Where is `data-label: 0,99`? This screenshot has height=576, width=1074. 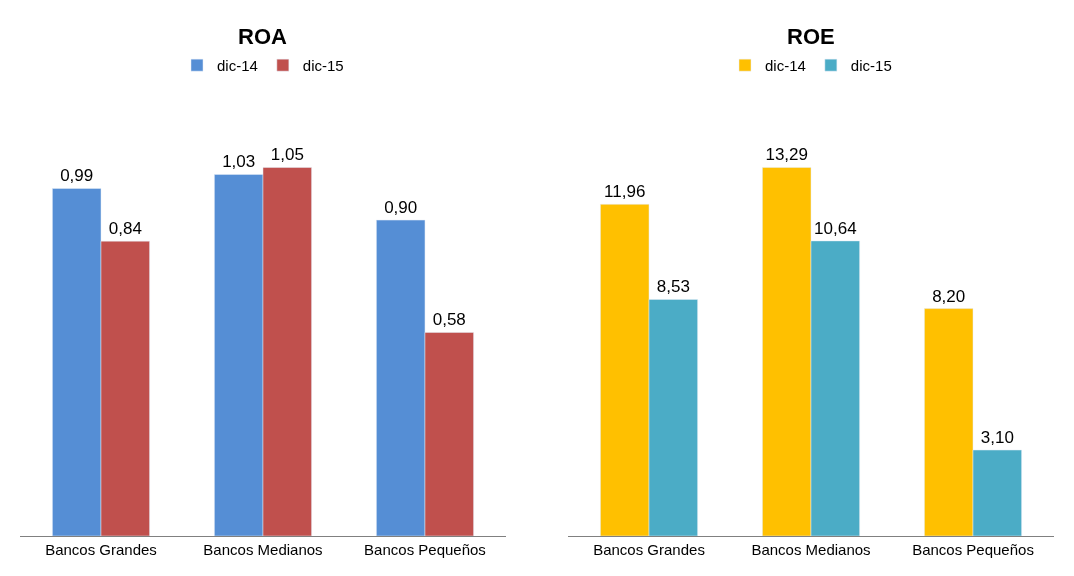
data-label: 0,99 is located at coordinates (77, 176).